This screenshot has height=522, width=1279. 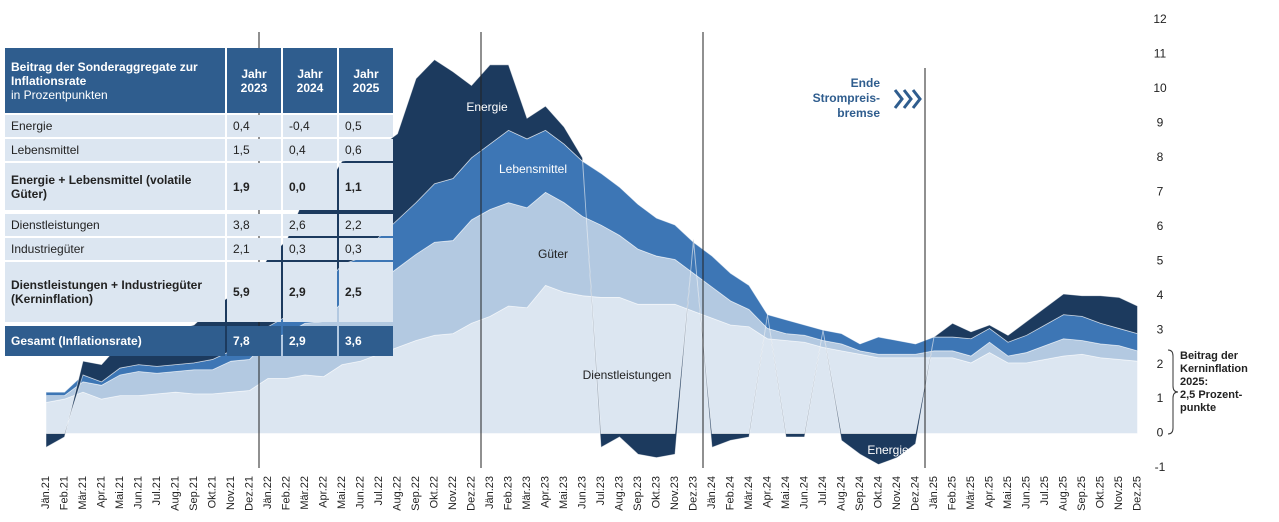 What do you see at coordinates (1160, 295) in the screenshot?
I see `y-tick-label: 4` at bounding box center [1160, 295].